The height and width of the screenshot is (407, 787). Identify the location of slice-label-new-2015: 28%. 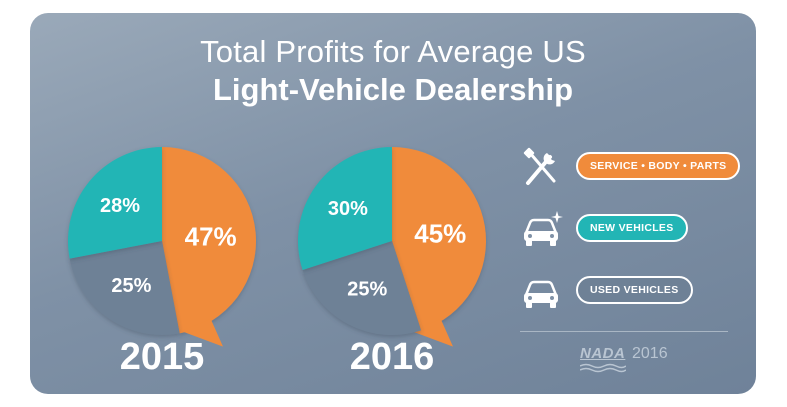
(120, 206).